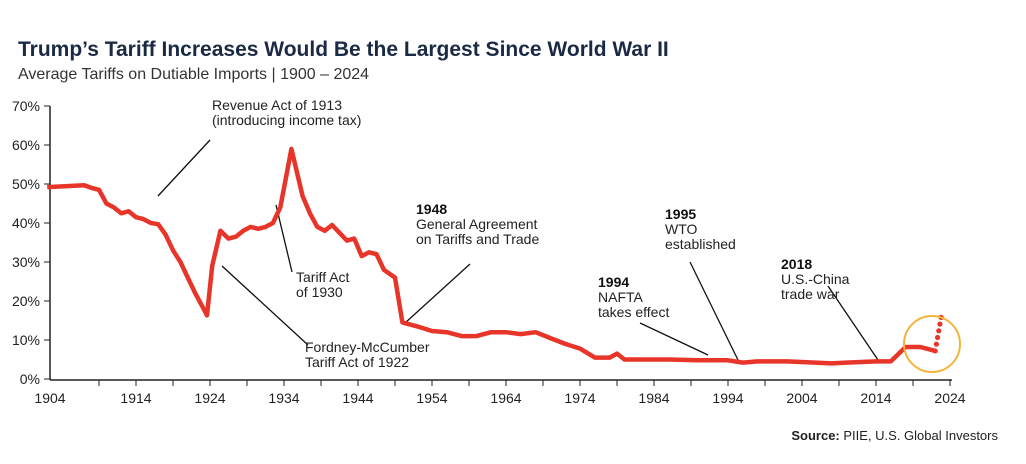 This screenshot has width=1026, height=464. What do you see at coordinates (681, 229) in the screenshot?
I see `annotation-text: WTO` at bounding box center [681, 229].